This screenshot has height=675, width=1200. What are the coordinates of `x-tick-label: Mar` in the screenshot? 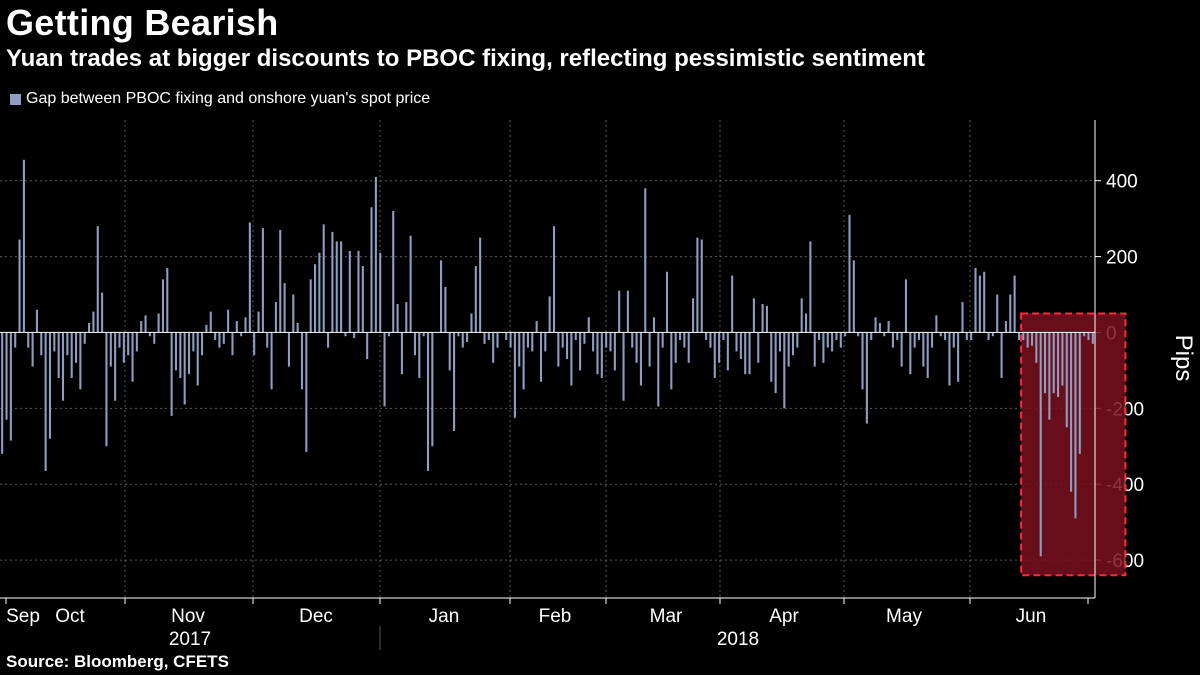 It's located at (666, 616).